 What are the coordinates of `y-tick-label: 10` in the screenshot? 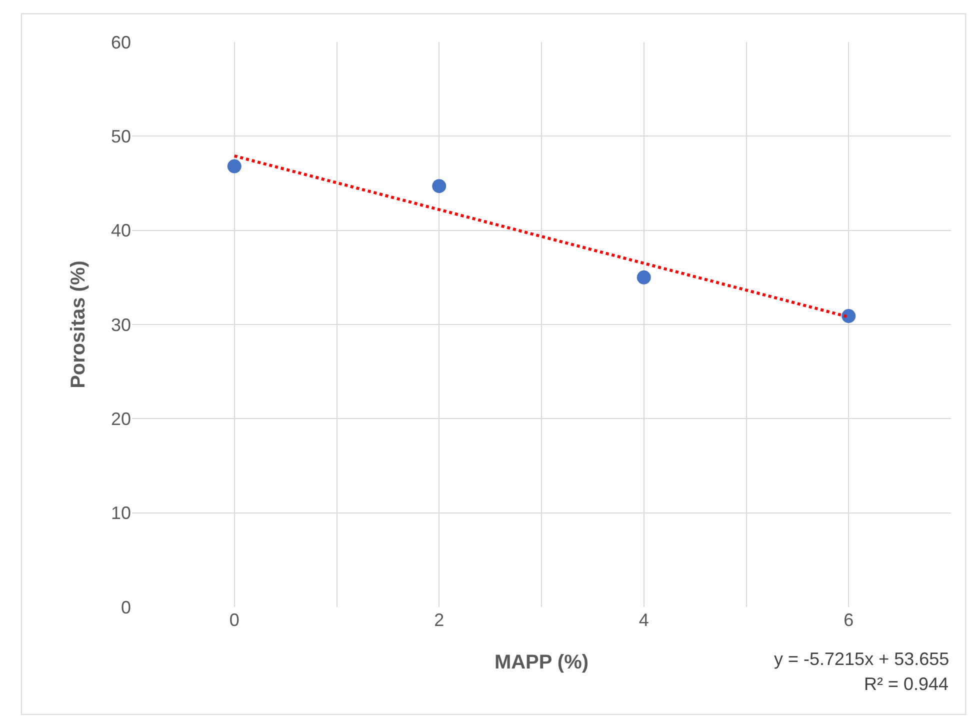 It's located at (120, 513).